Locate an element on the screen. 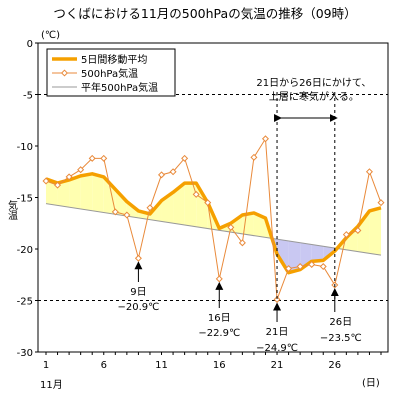 This screenshot has height=404, width=400. low-point-day-label: 9日 is located at coordinates (138, 292).